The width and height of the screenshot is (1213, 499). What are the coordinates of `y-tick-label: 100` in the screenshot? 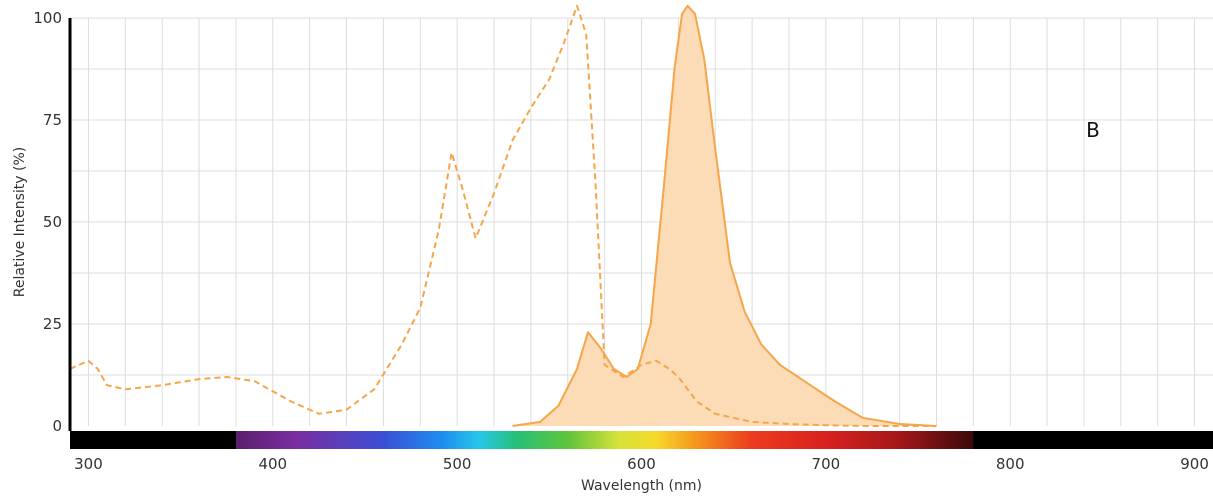 It's located at (47, 18).